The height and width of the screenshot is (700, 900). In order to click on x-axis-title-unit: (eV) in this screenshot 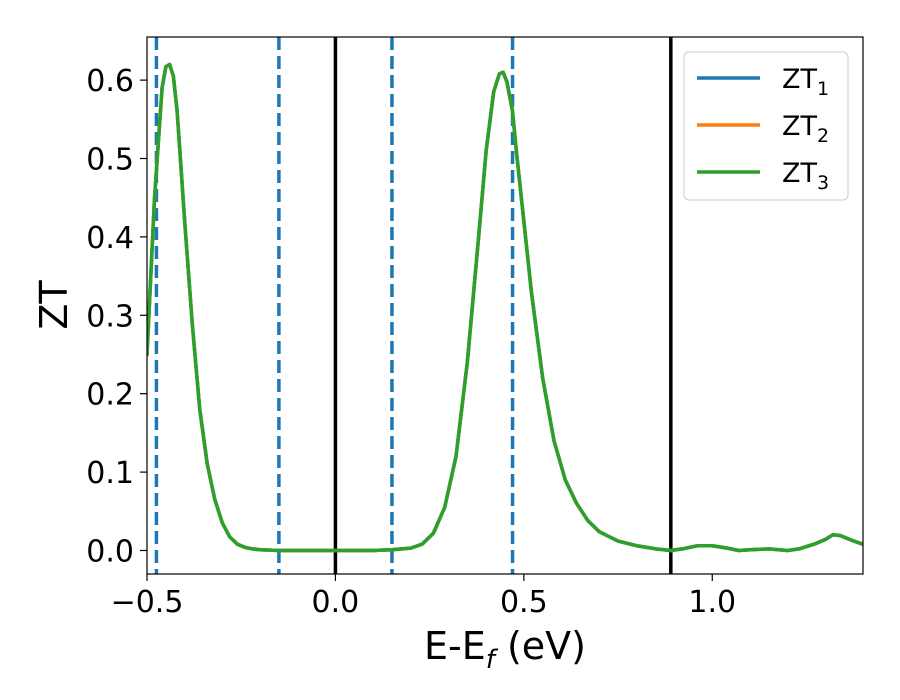, I will do `click(540, 646)`.